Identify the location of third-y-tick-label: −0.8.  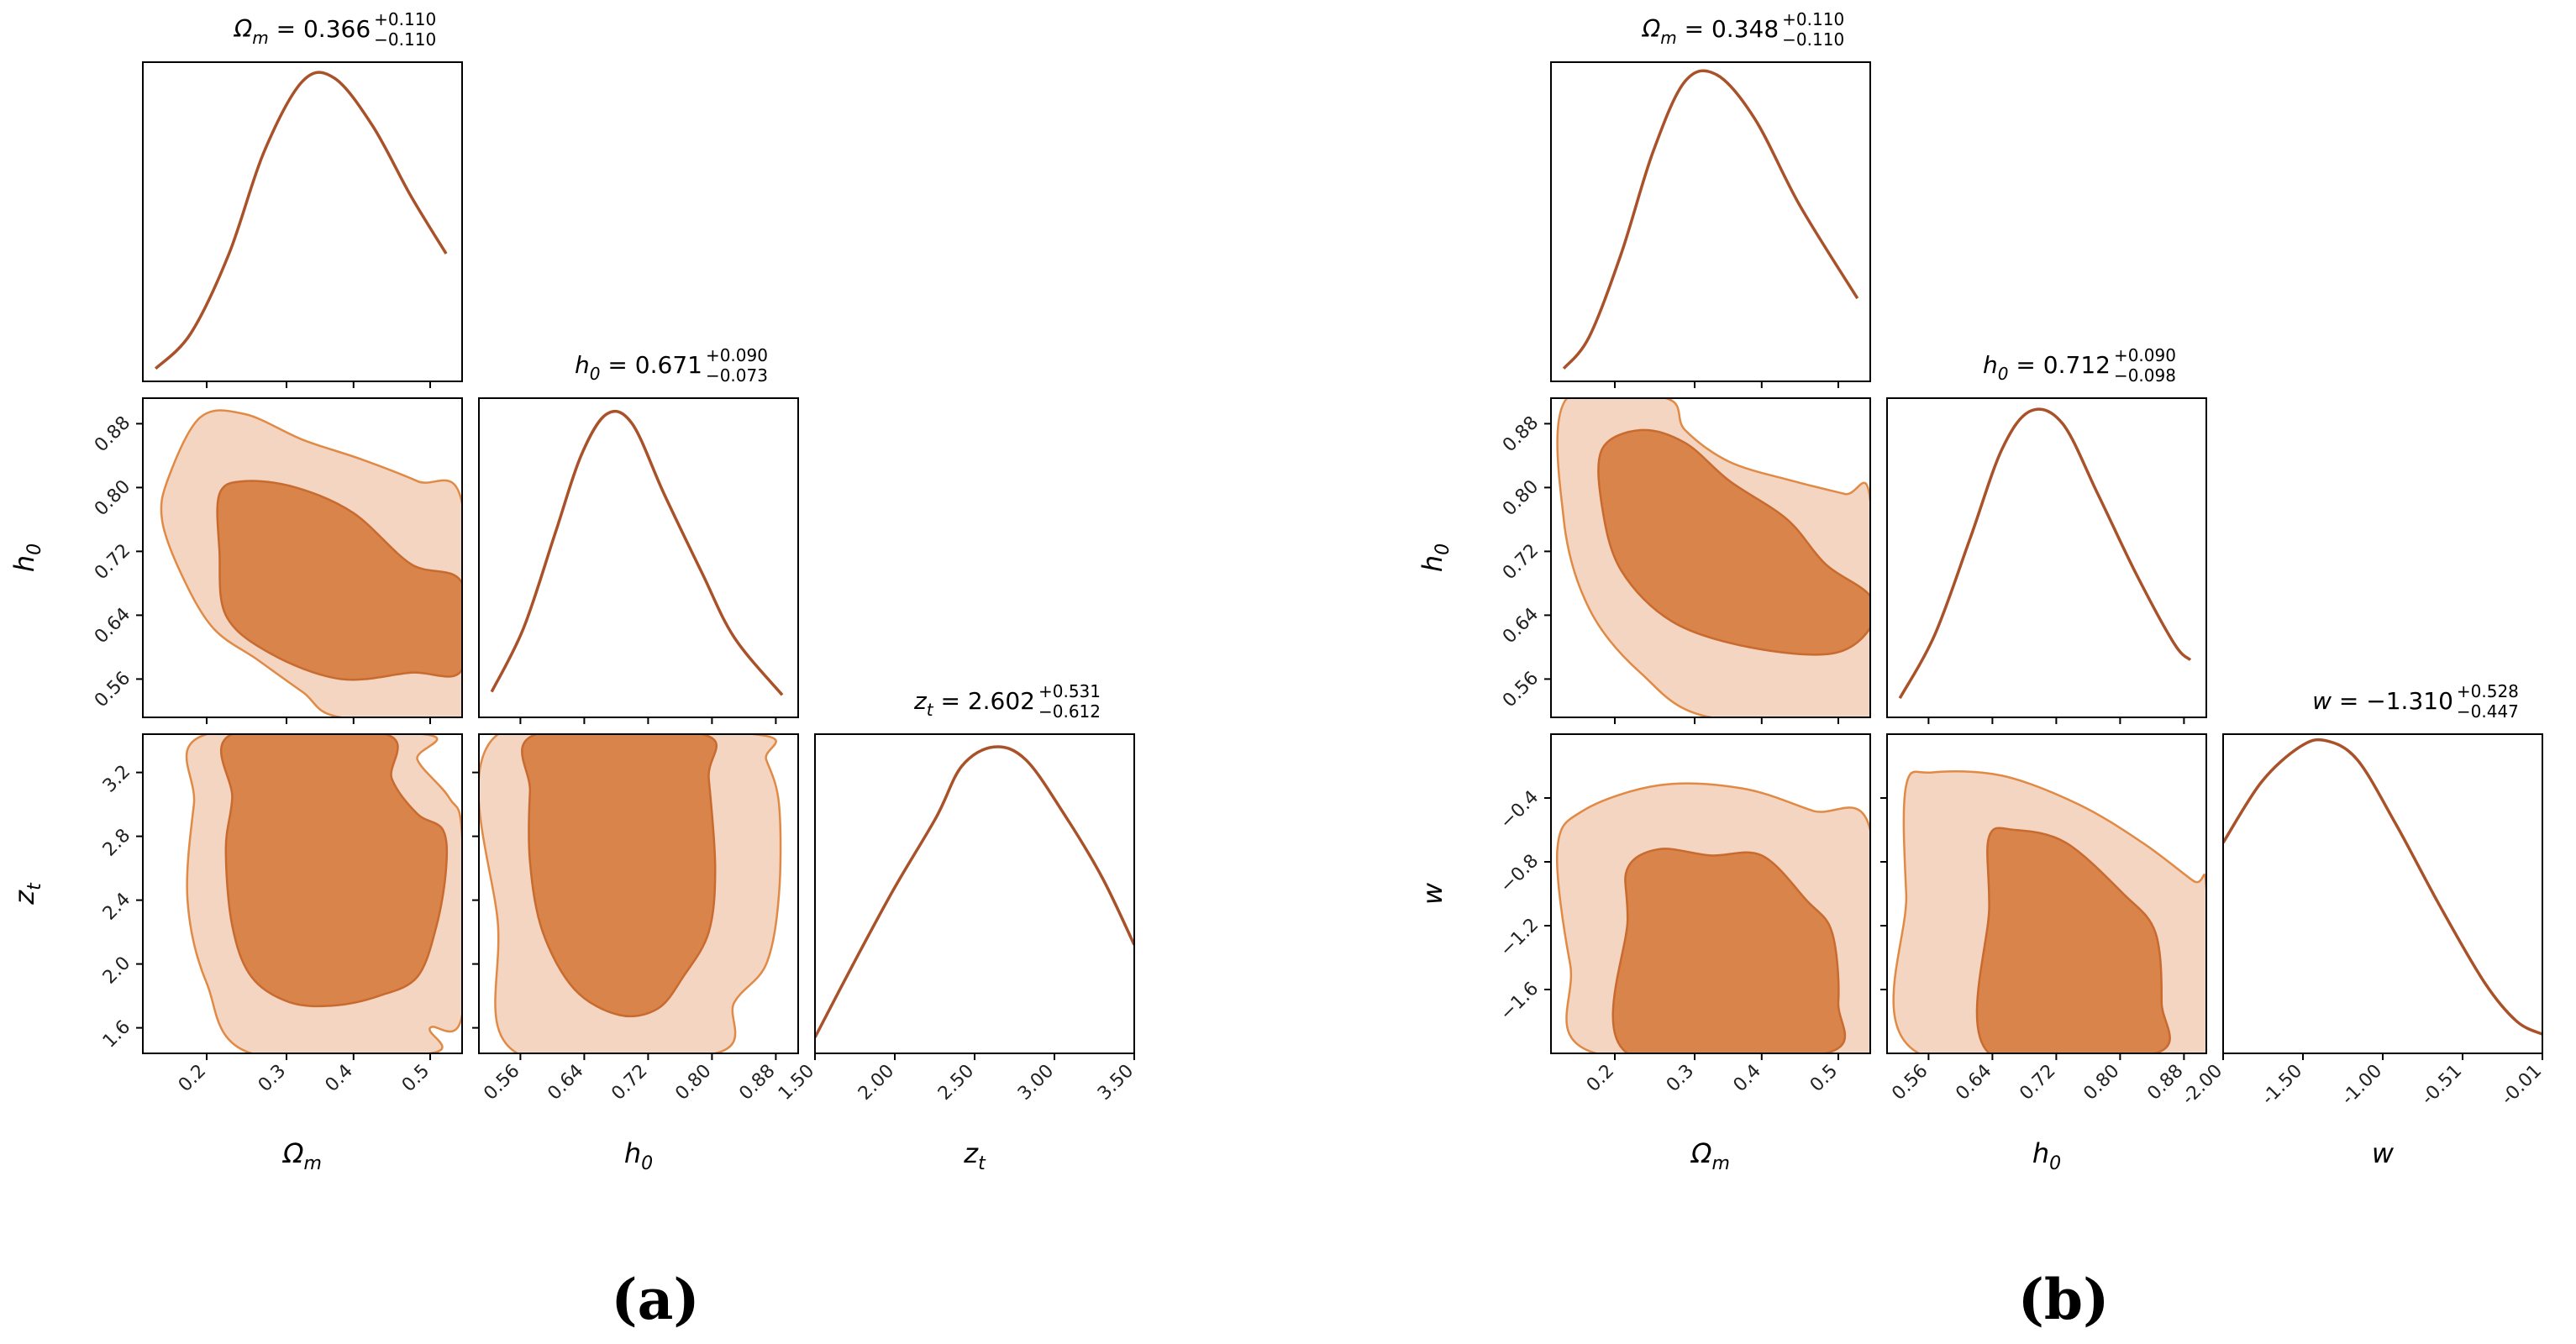
(1519, 874).